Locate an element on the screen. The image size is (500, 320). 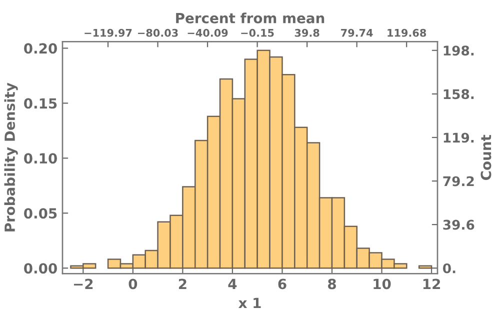
y2-axis-title: Count is located at coordinates (486, 157).